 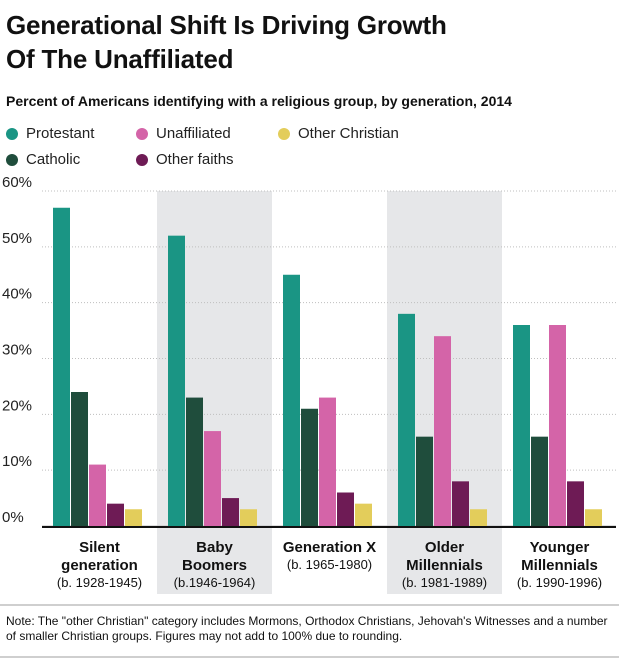 I want to click on y-tick-label-40: 40%, so click(x=17, y=294).